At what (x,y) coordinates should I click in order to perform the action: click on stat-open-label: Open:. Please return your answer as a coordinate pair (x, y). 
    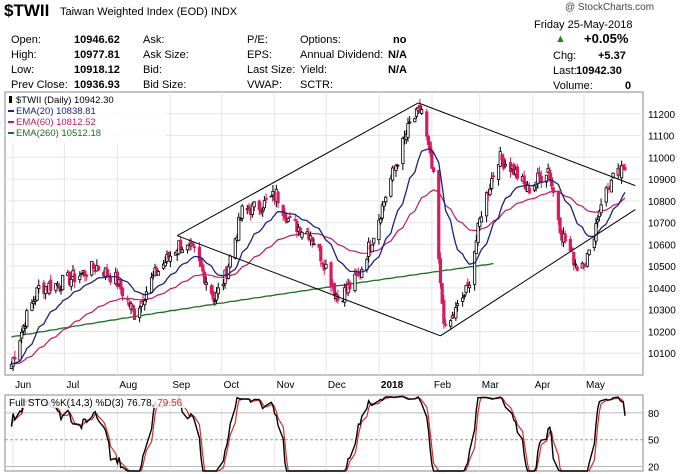
    Looking at the image, I should click on (26, 40).